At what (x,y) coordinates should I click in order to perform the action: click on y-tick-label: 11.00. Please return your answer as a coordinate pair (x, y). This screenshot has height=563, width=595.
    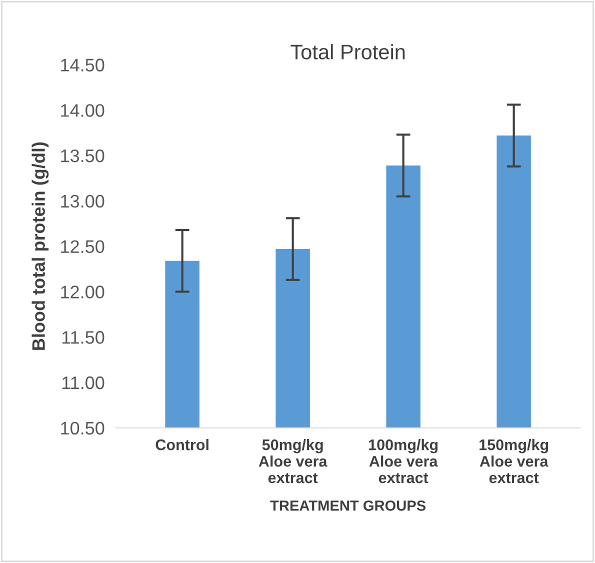
    Looking at the image, I should click on (83, 383).